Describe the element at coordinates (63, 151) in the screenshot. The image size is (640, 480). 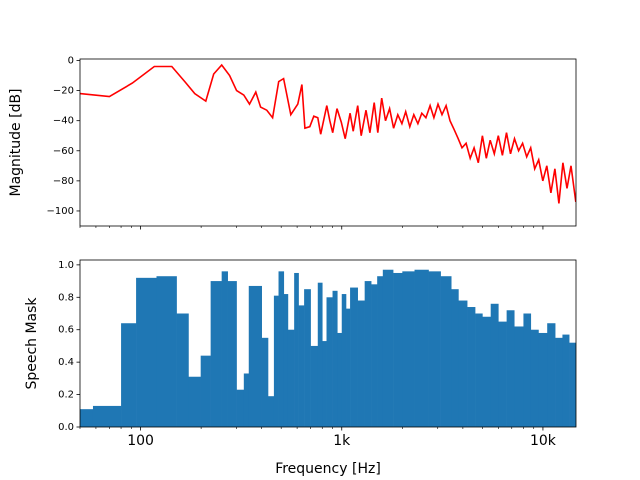
I see `y-tick-label: −60` at that location.